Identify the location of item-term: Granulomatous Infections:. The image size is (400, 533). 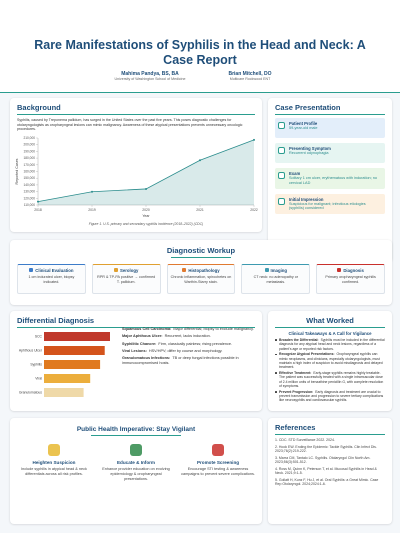
(146, 358).